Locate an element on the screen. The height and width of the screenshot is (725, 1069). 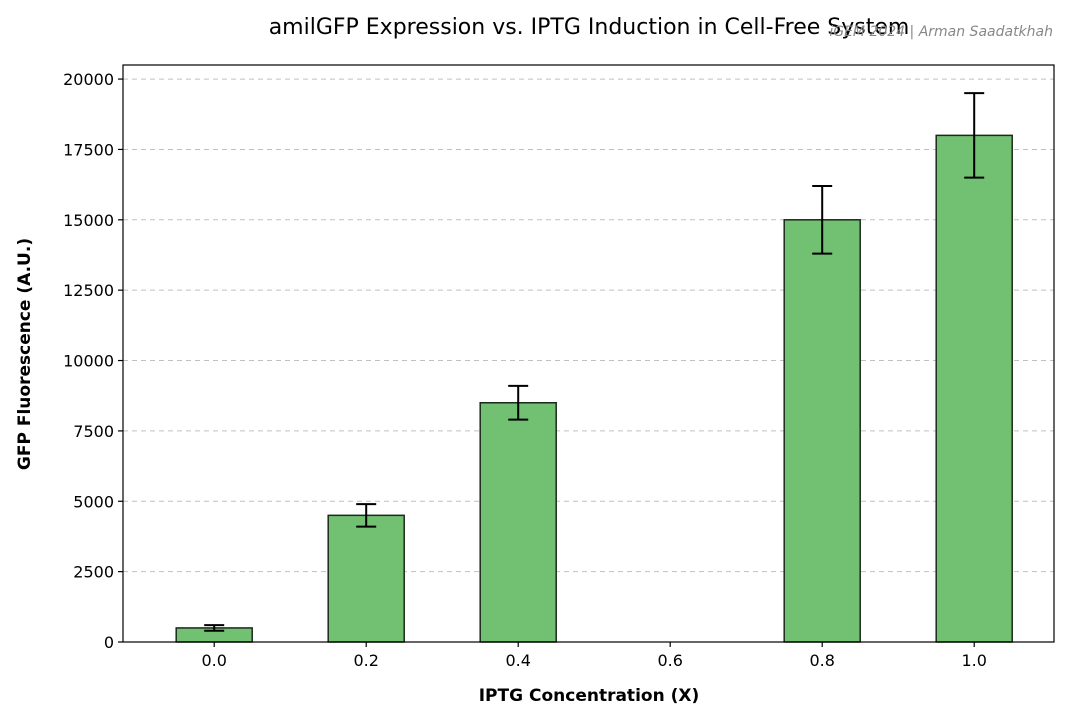
y-tick-label: 0 is located at coordinates (109, 642).